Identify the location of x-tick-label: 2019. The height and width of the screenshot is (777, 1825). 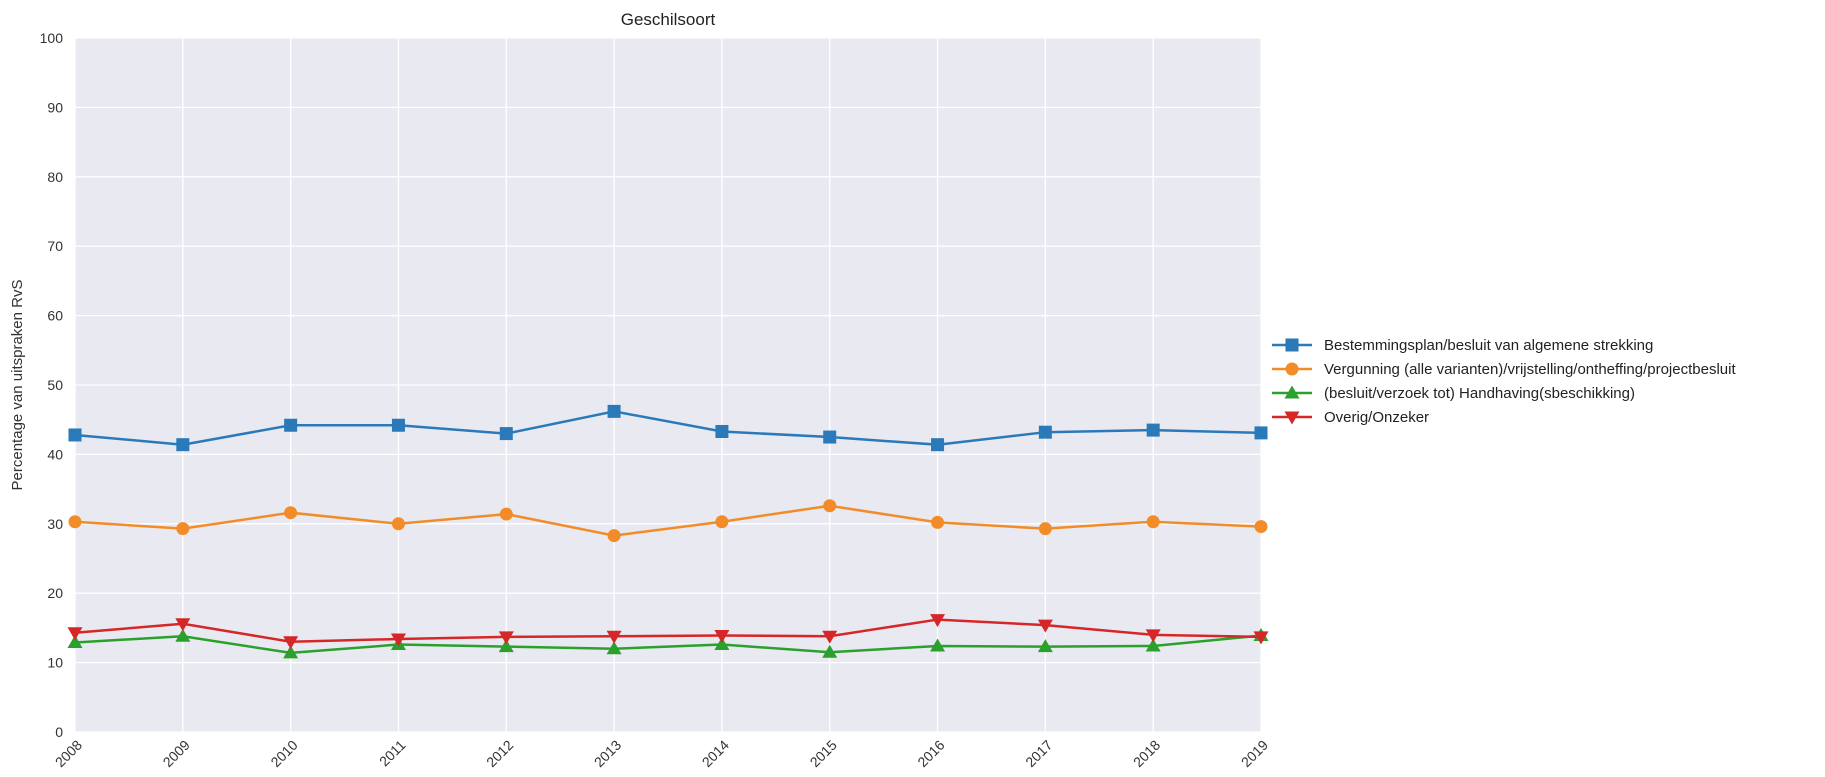
(1254, 753).